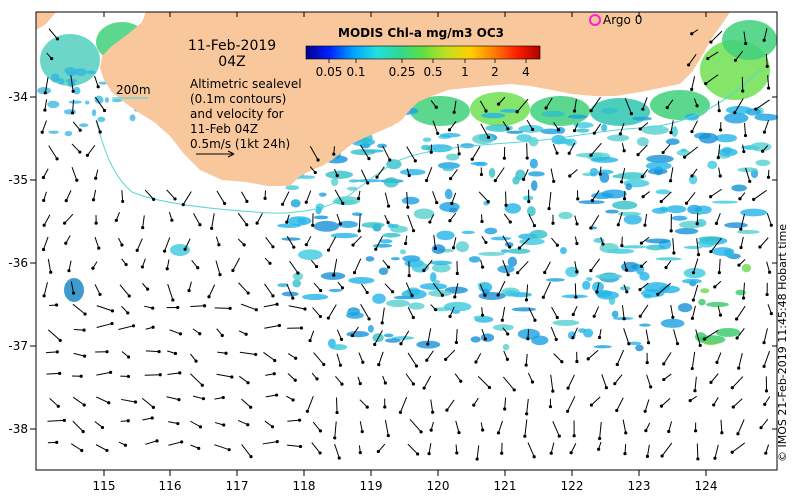 The image size is (800, 500). I want to click on longitude-tick-label: 119, so click(371, 486).